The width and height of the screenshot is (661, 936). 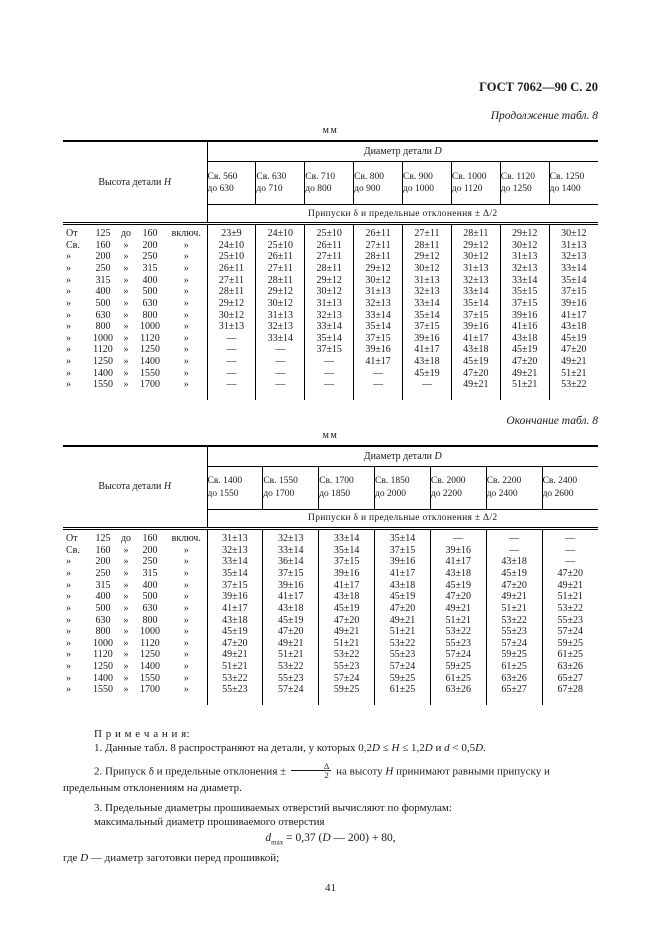 I want to click on table-row: » 1250» 1400» — — —41±17 43±18 45±19 47±20 49±21, so click(x=330, y=362).